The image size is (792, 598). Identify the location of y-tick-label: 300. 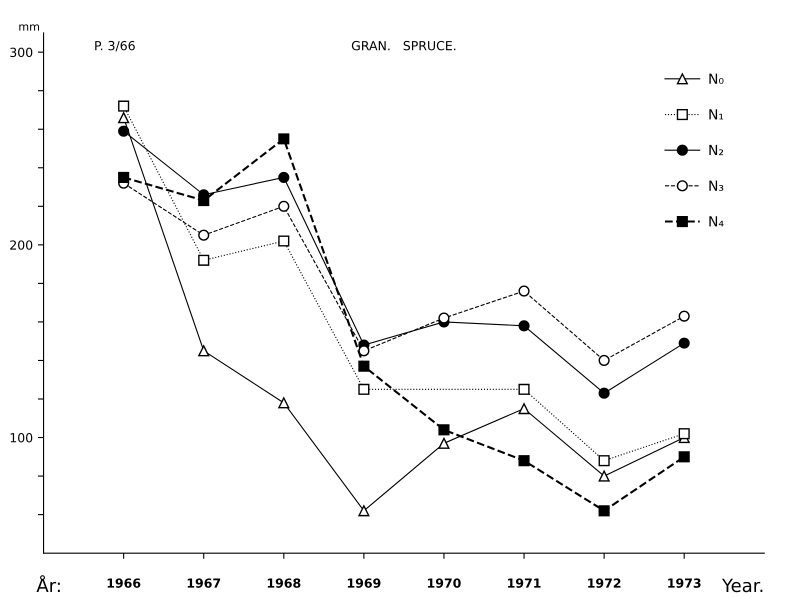
(21, 53).